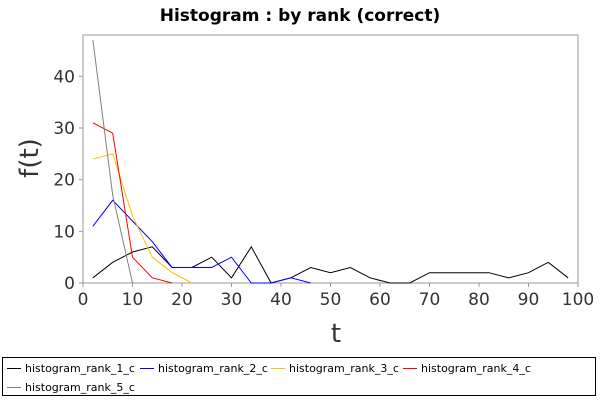 This screenshot has height=400, width=600. What do you see at coordinates (133, 300) in the screenshot?
I see `x-tick-label: 10` at bounding box center [133, 300].